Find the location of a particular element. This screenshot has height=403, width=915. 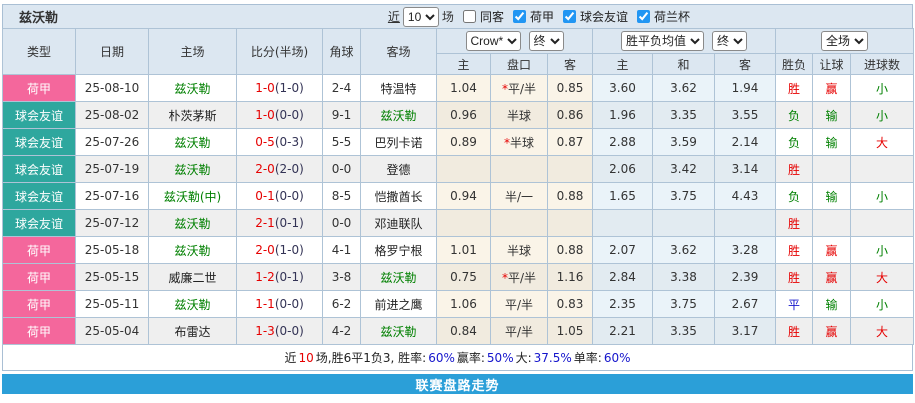

cell-goals-result is located at coordinates (882, 169).